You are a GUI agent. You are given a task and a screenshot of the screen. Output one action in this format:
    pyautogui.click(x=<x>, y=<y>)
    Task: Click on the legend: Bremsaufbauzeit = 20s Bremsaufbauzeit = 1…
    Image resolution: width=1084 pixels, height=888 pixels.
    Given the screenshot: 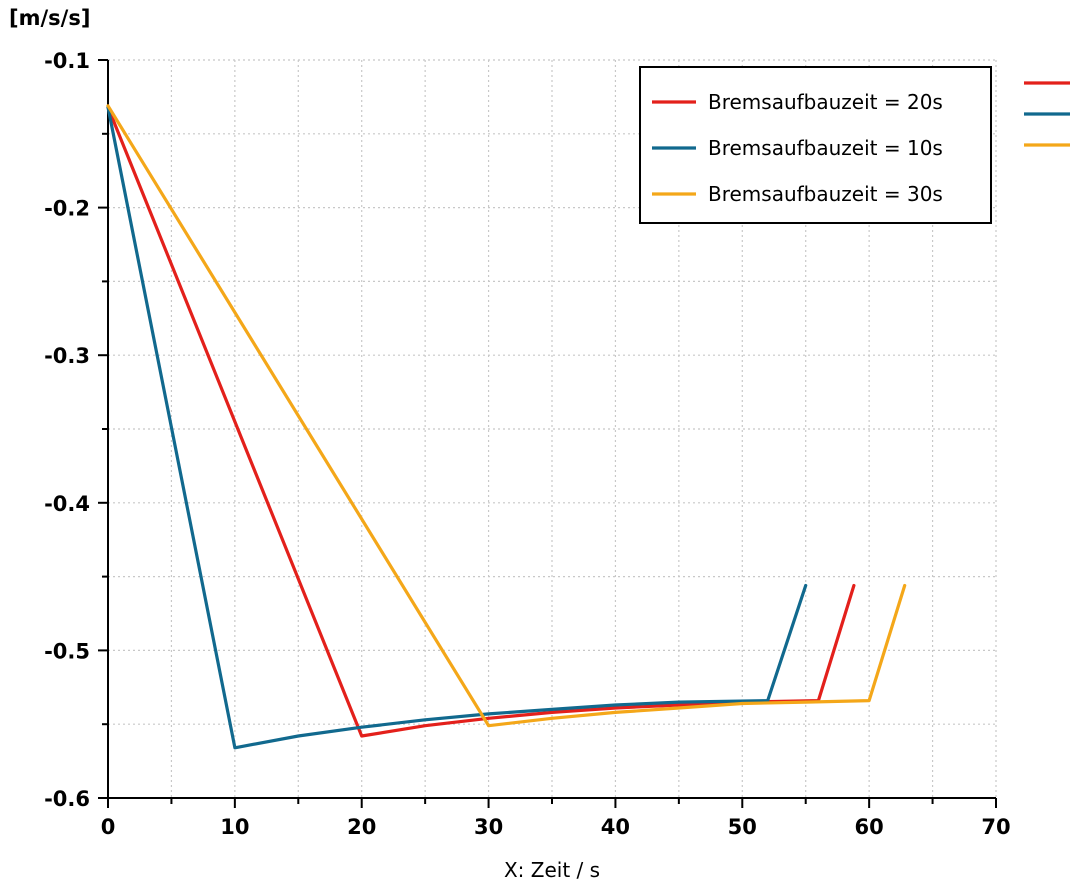 What is the action you would take?
    pyautogui.click(x=815, y=145)
    